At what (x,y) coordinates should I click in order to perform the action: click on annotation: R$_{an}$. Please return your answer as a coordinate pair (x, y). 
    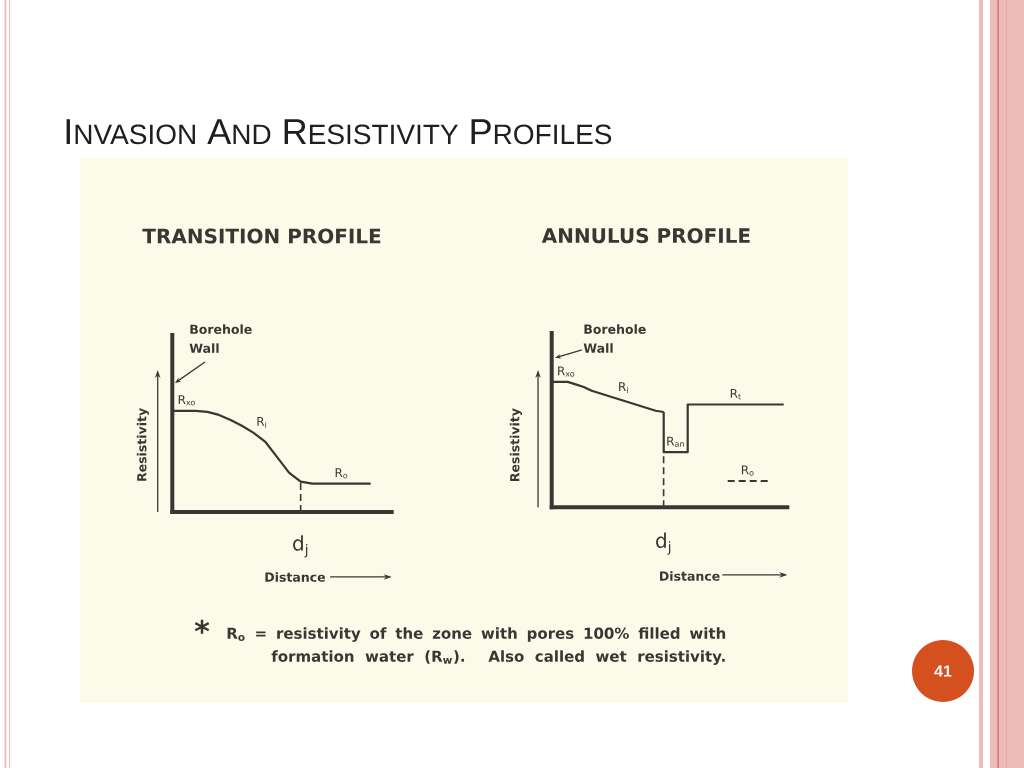
    Looking at the image, I should click on (675, 441).